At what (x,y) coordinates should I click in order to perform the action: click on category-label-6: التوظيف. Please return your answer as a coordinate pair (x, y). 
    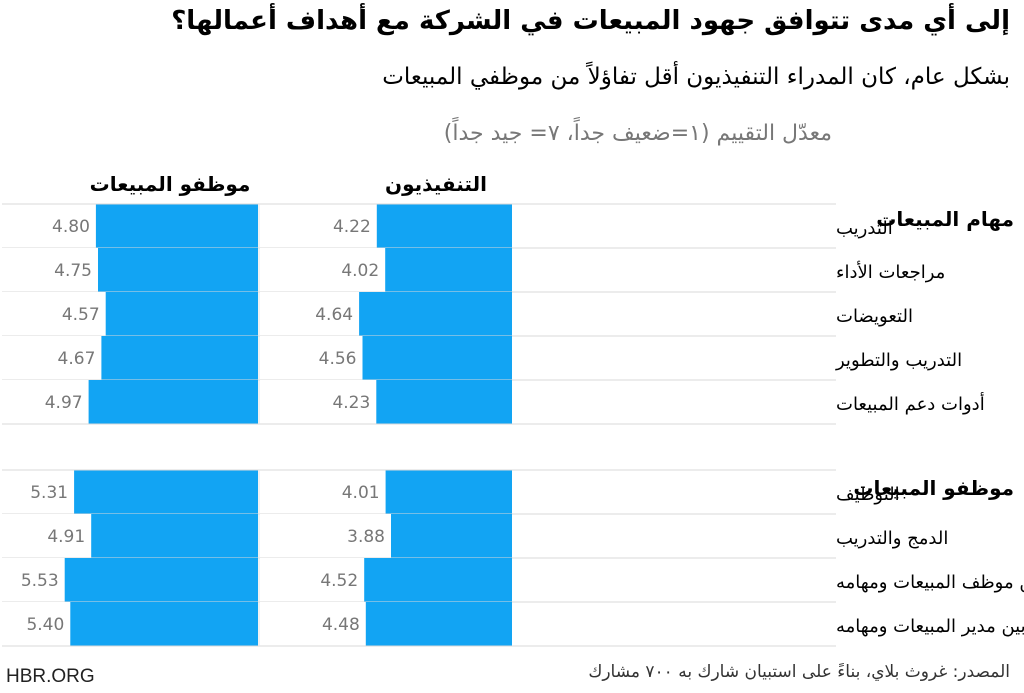
    Looking at the image, I should click on (868, 494).